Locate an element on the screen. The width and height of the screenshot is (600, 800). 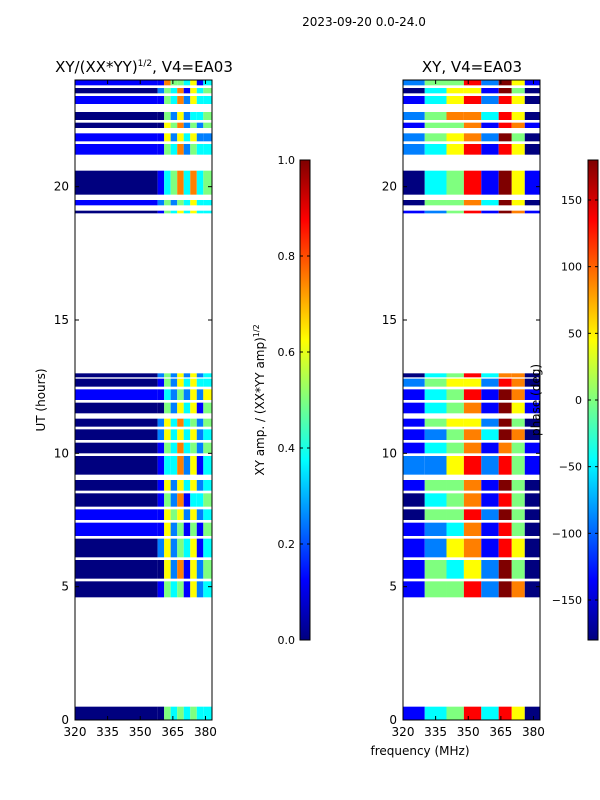
left-colorbar-label-main: XY amp. / (XX*YY amp) is located at coordinates (260, 406).